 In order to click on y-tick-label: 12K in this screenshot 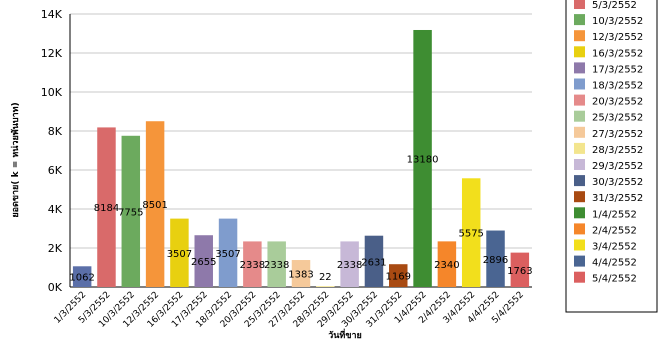, I will do `click(52, 53)`.